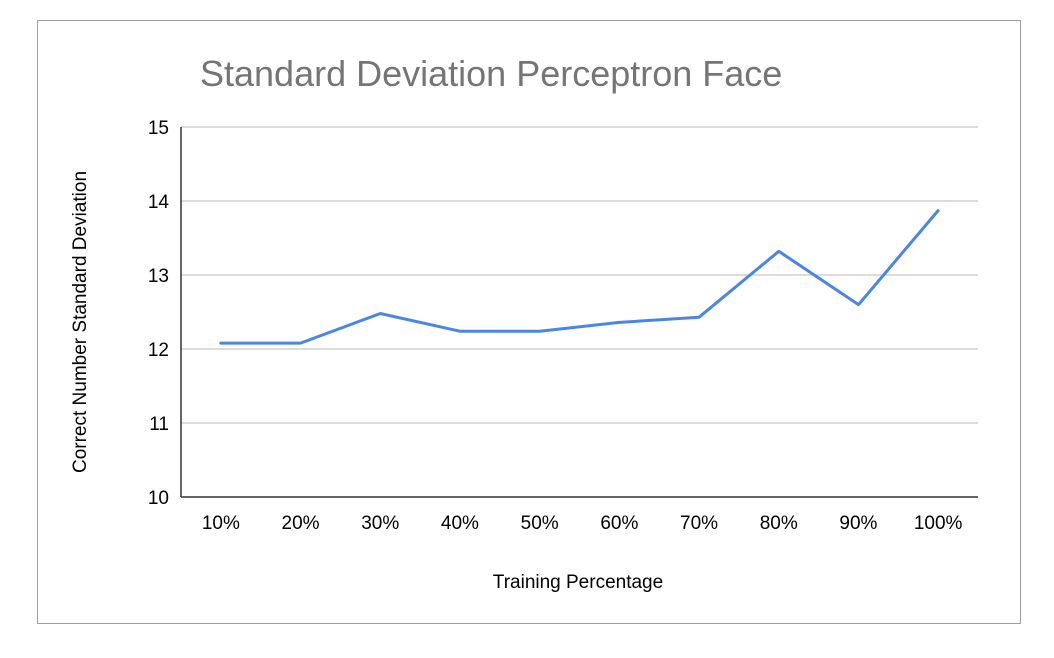  Describe the element at coordinates (699, 523) in the screenshot. I see `x-tick-label: 70%` at that location.